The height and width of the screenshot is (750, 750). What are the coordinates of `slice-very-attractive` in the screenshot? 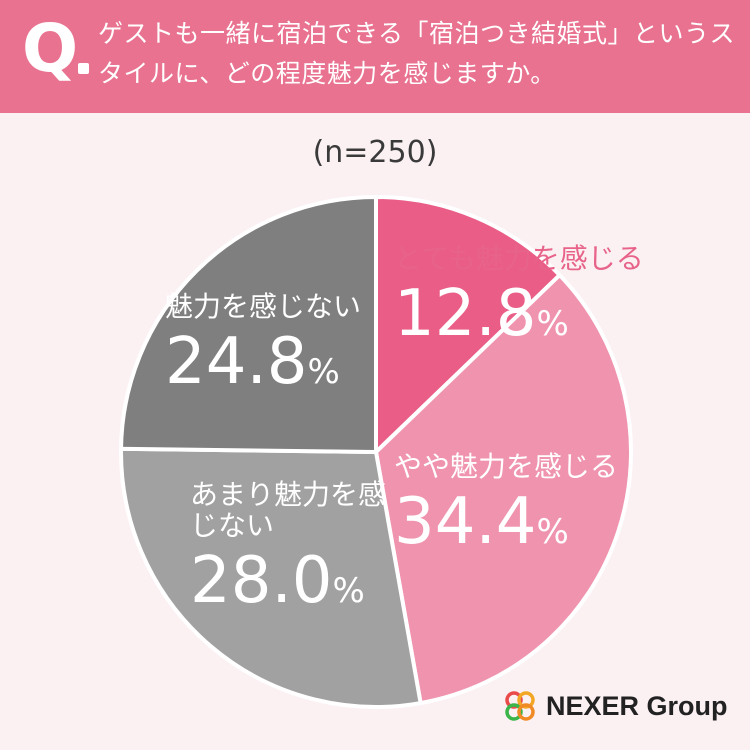 It's located at (468, 324).